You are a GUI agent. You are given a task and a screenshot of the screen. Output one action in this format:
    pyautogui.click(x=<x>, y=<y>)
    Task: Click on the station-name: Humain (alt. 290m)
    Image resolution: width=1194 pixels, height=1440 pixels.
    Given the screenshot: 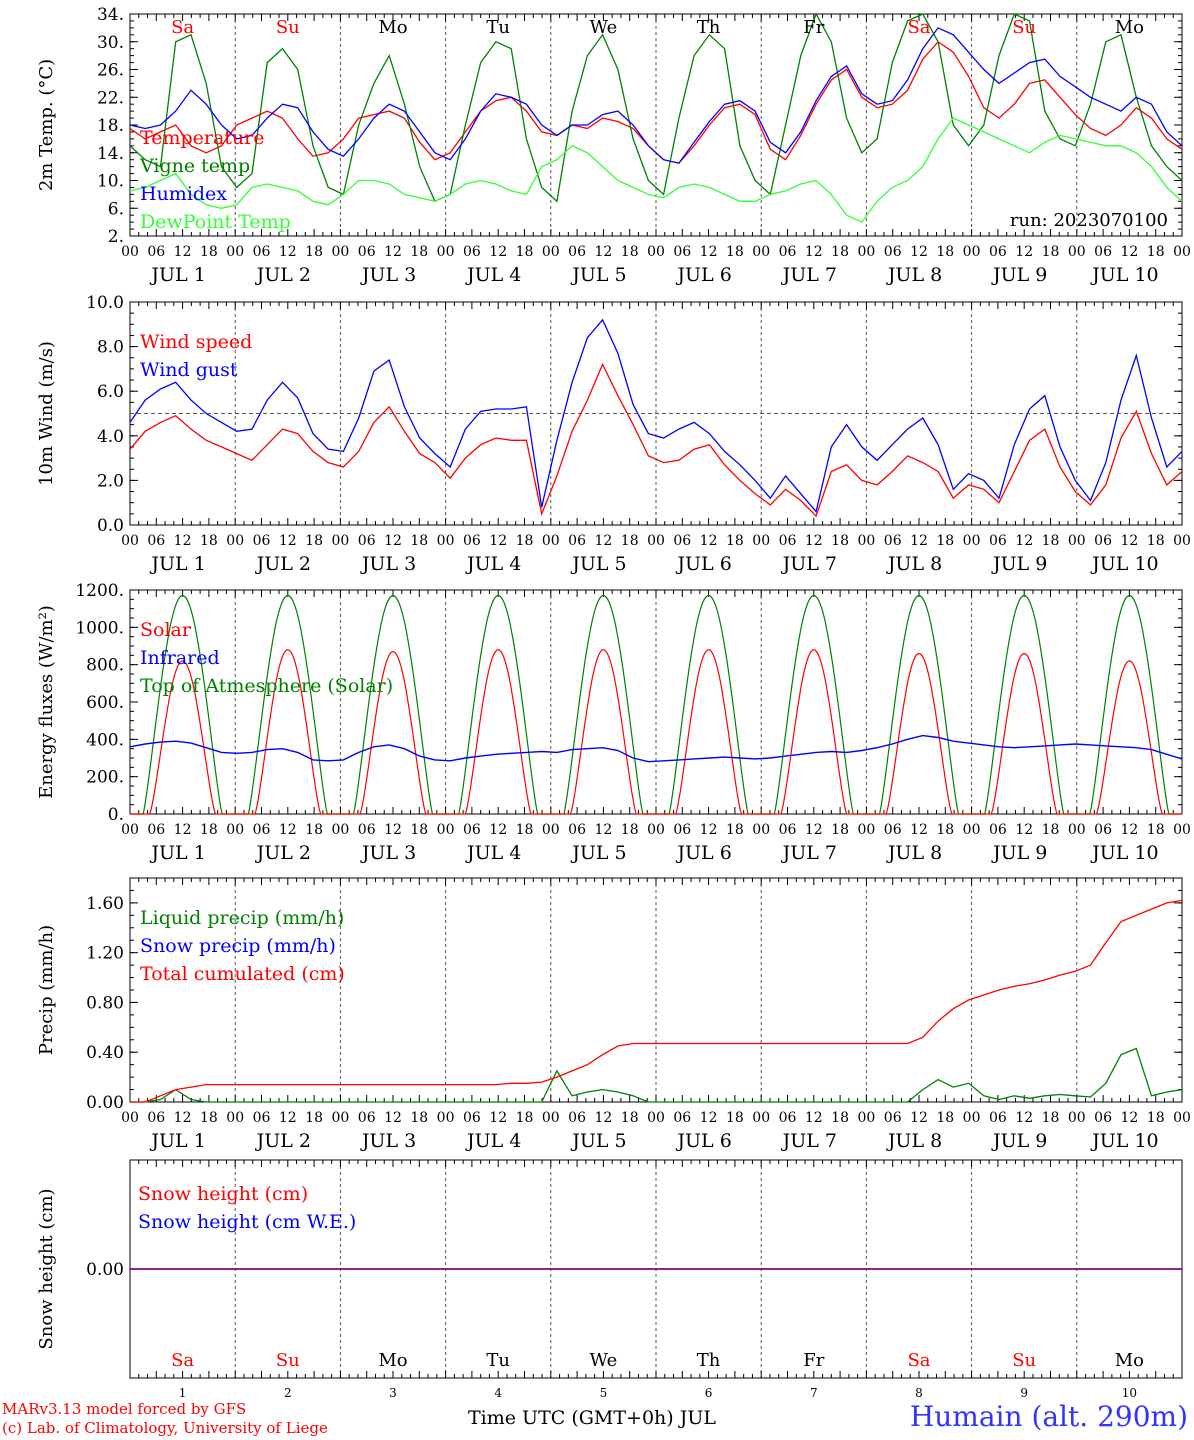 What is the action you would take?
    pyautogui.click(x=1048, y=1416)
    